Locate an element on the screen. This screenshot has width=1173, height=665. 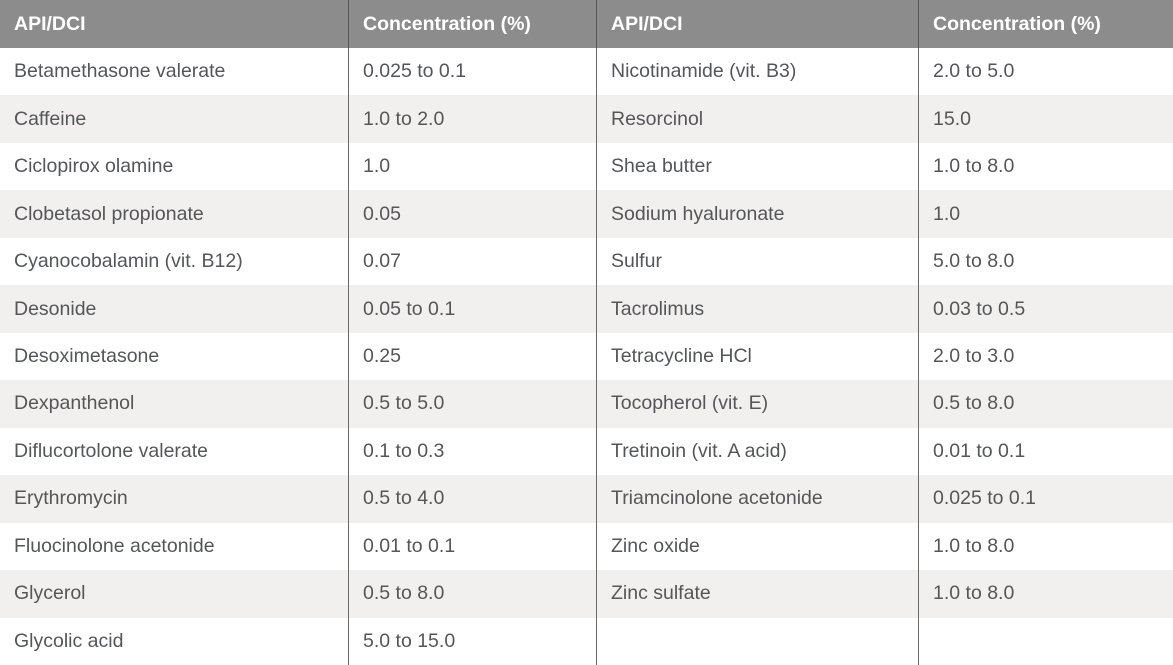
table-cell-left-concentration: 0.05 is located at coordinates (472, 214).